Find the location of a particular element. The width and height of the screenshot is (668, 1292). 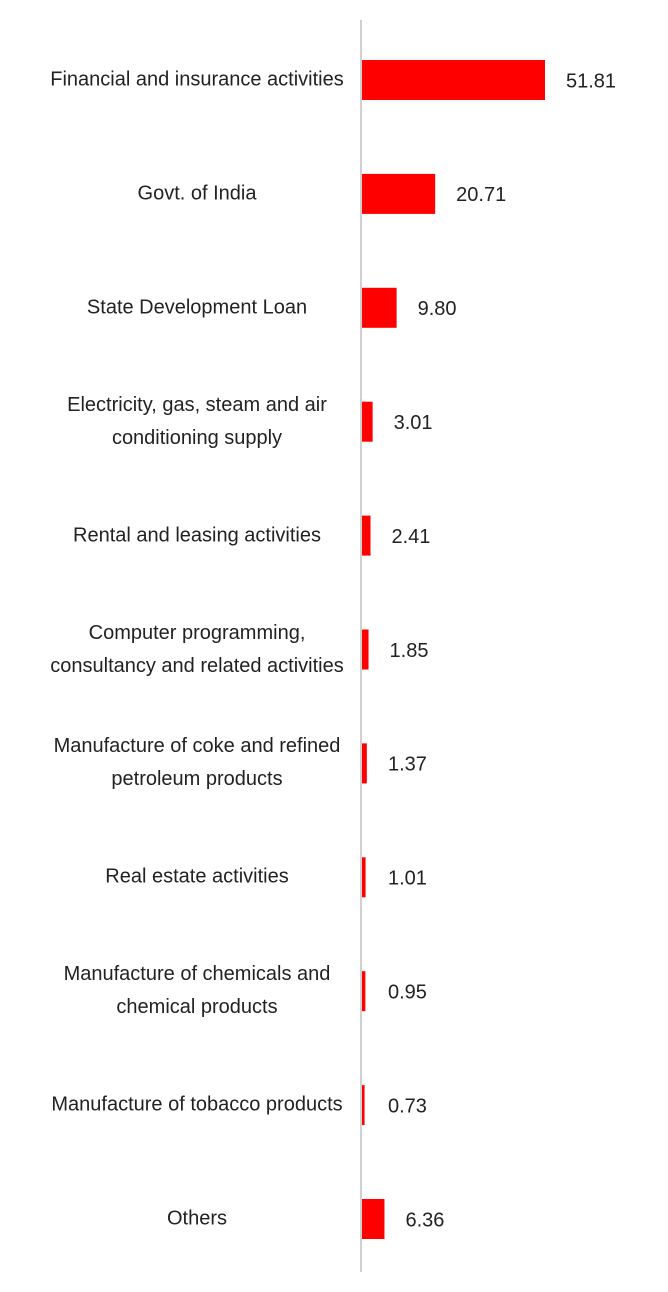

value-label: 3.01 is located at coordinates (413, 423).